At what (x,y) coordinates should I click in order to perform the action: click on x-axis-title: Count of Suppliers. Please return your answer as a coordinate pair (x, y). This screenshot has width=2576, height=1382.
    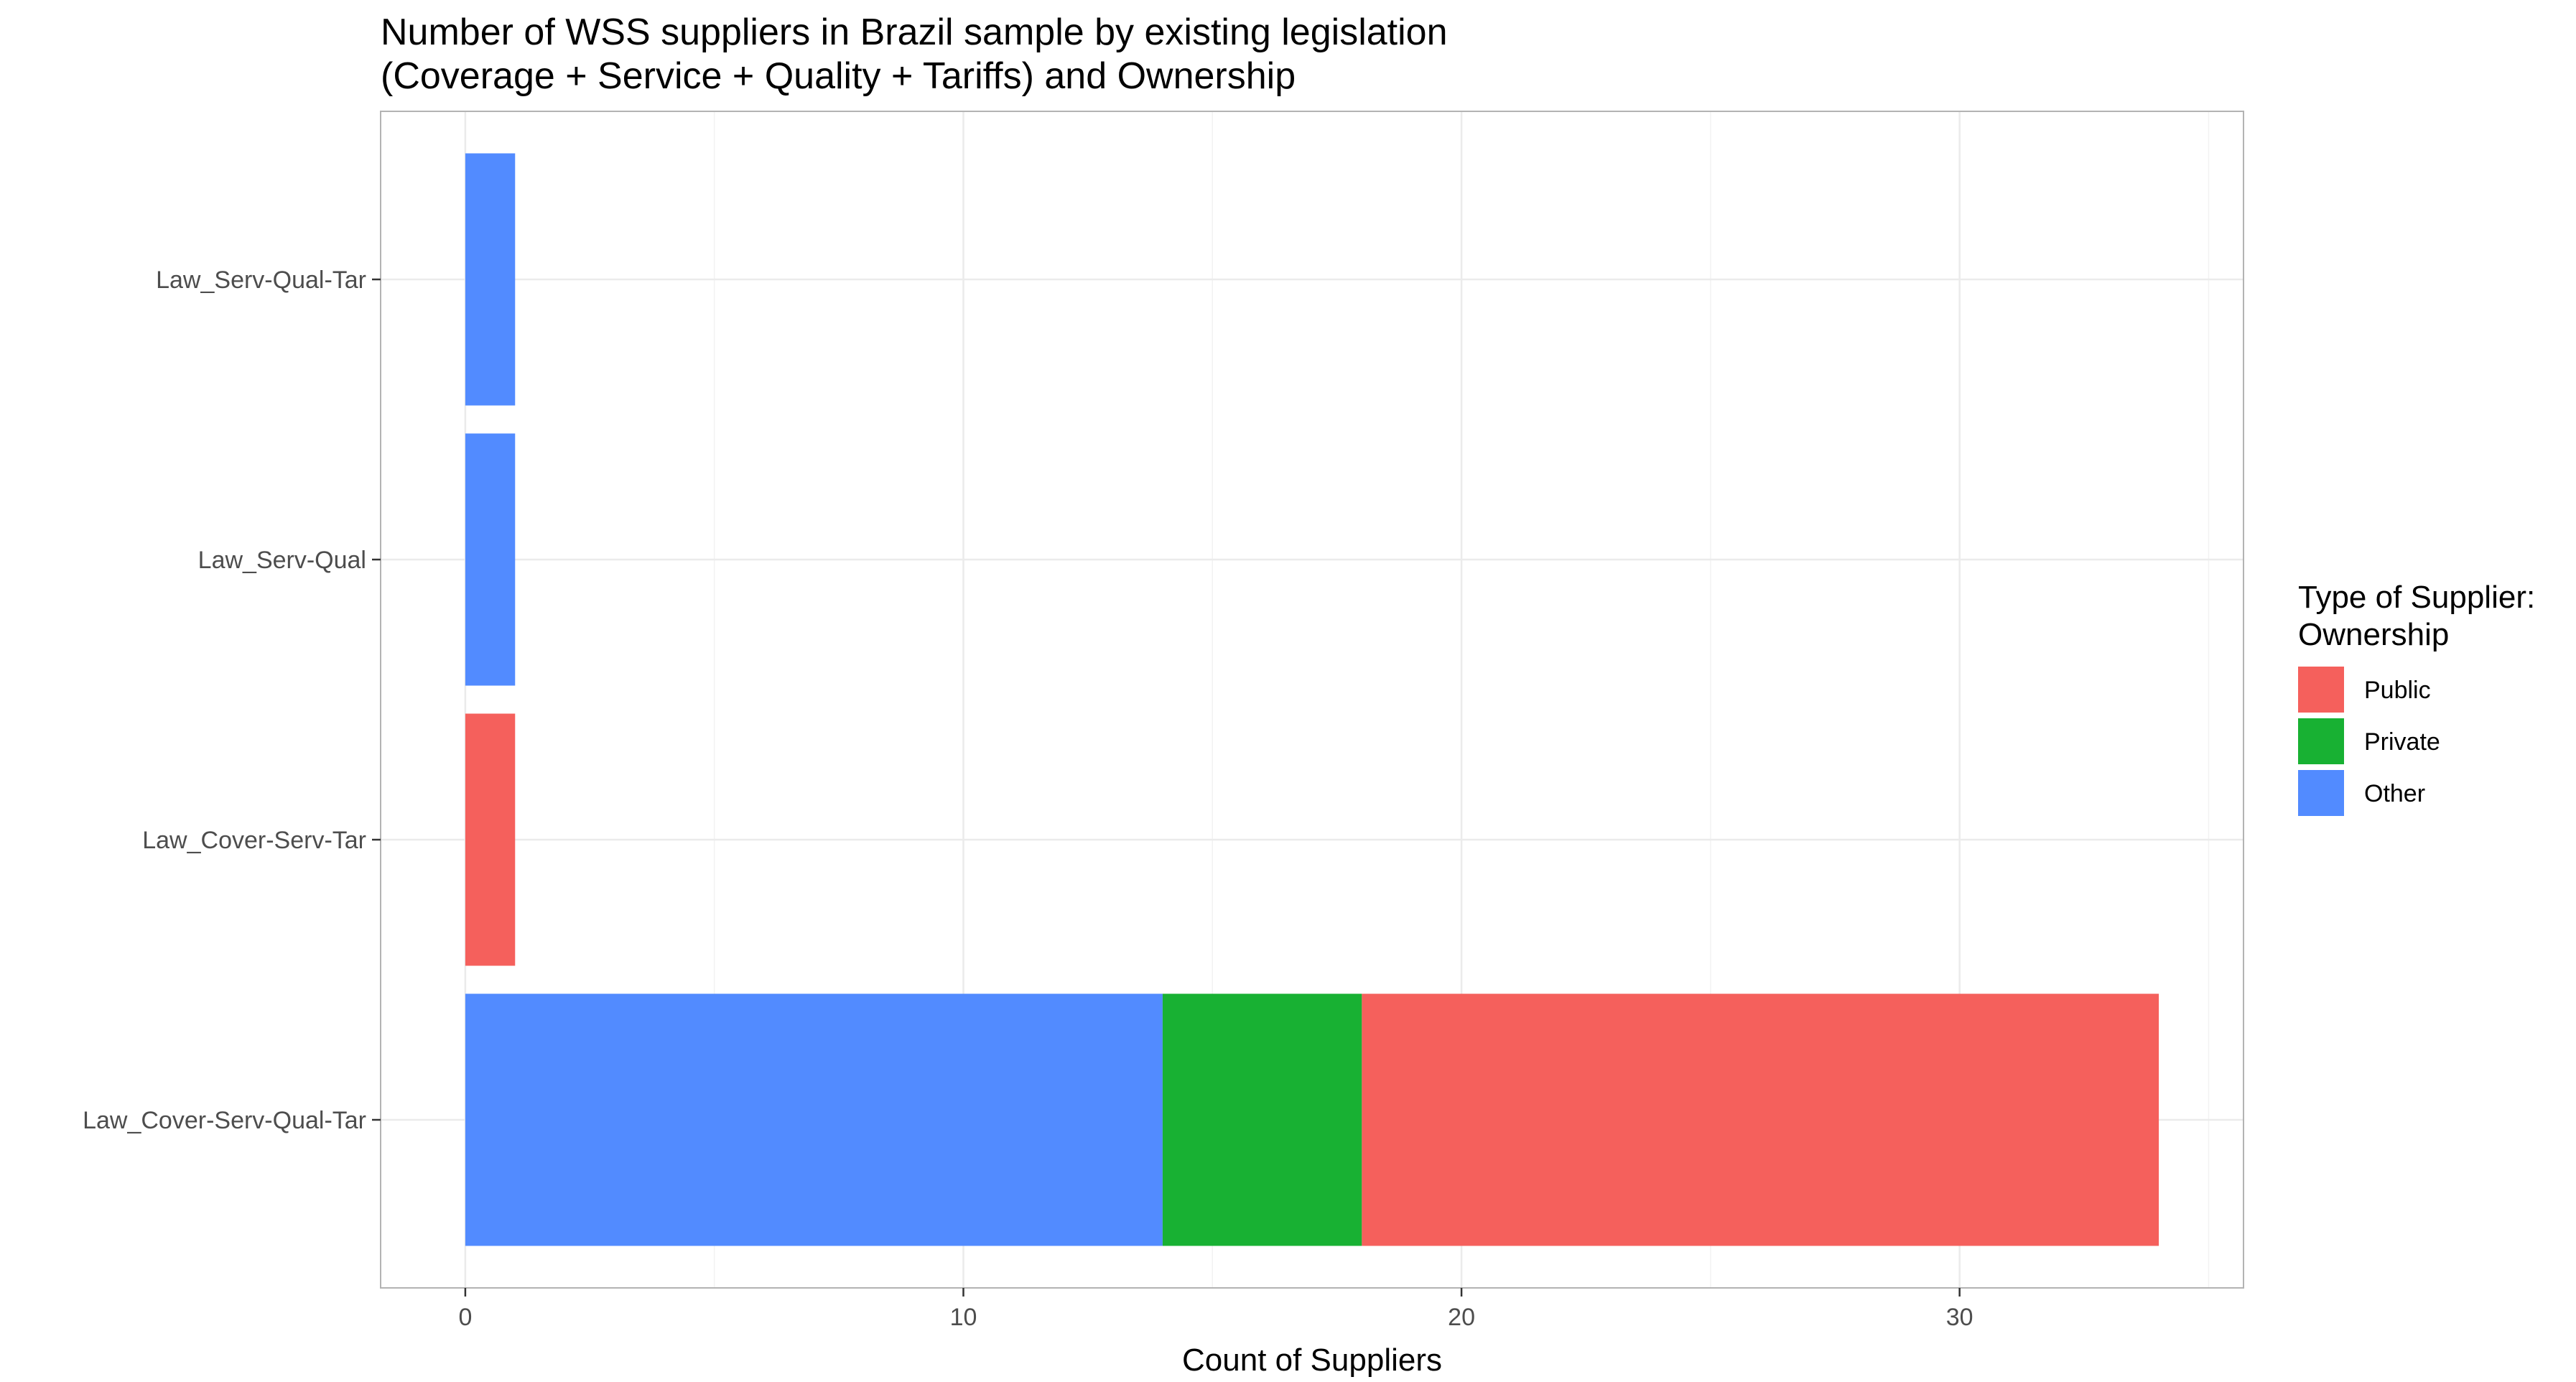
    Looking at the image, I should click on (1312, 1360).